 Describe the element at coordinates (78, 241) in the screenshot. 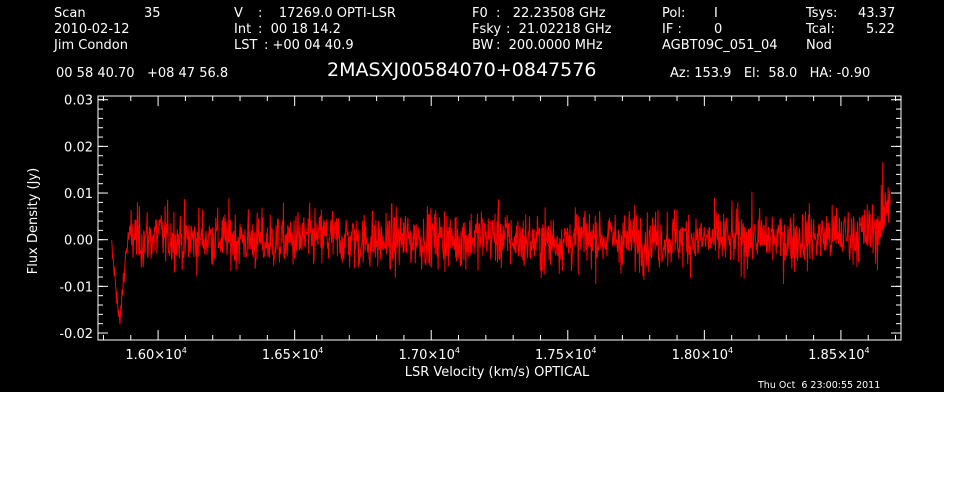

I see `y-tick-label: 0.00` at that location.